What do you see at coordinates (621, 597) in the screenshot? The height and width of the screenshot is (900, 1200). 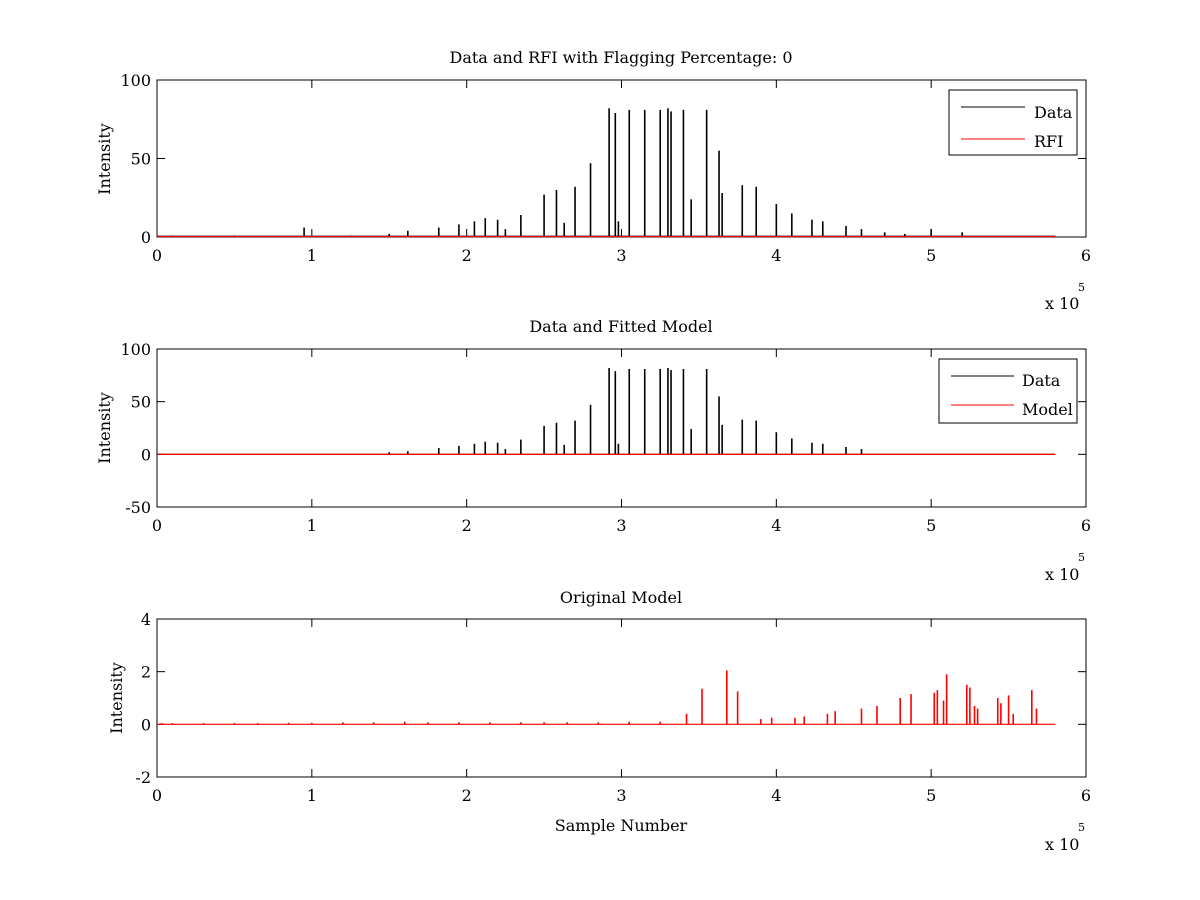 I see `panel-3-title: Original Model` at bounding box center [621, 597].